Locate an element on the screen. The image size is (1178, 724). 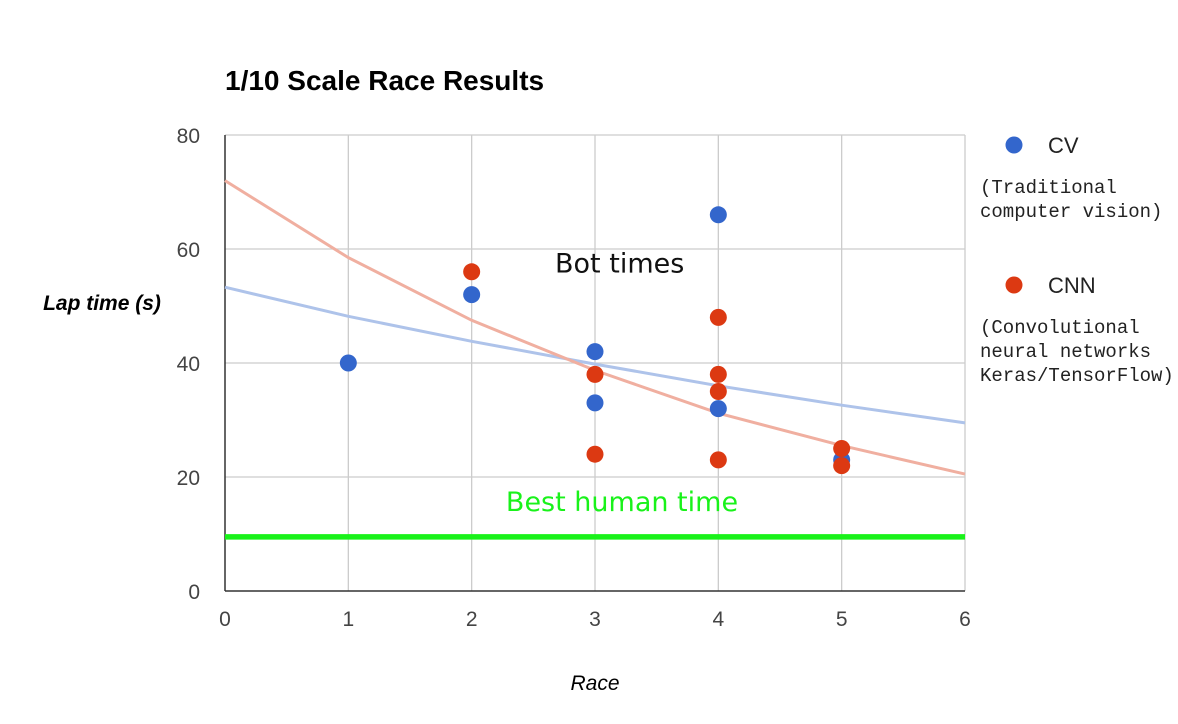
y-tick-label: 20 is located at coordinates (188, 478).